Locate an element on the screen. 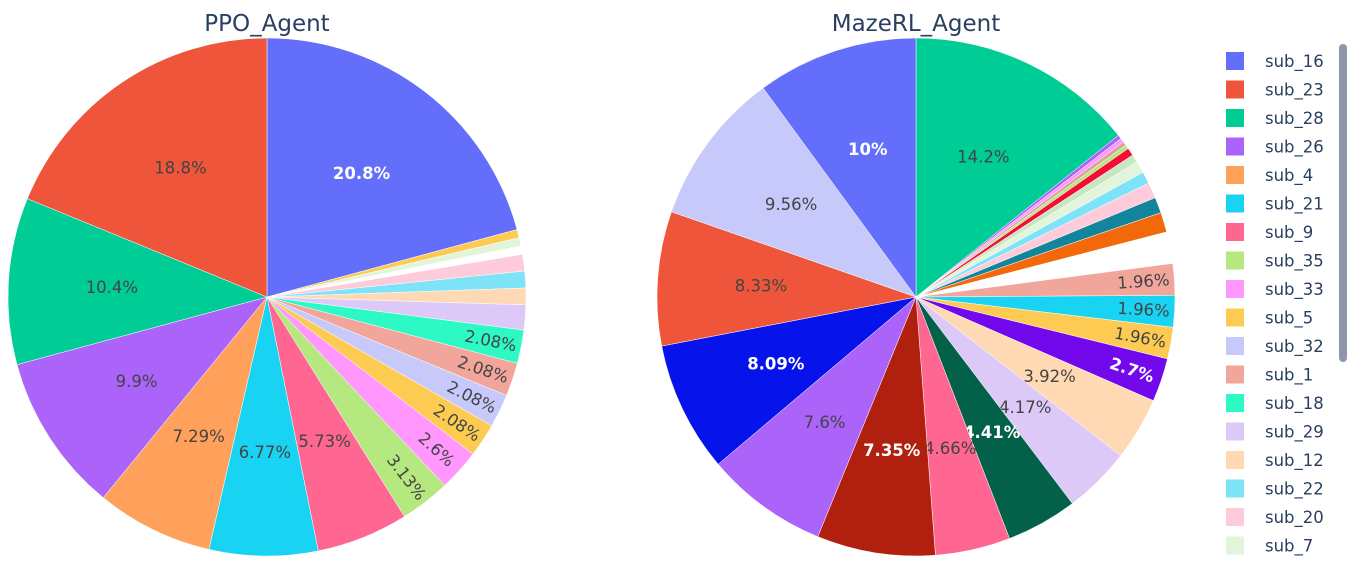 The image size is (1361, 571). legend-label: sub_1 is located at coordinates (1289, 376).